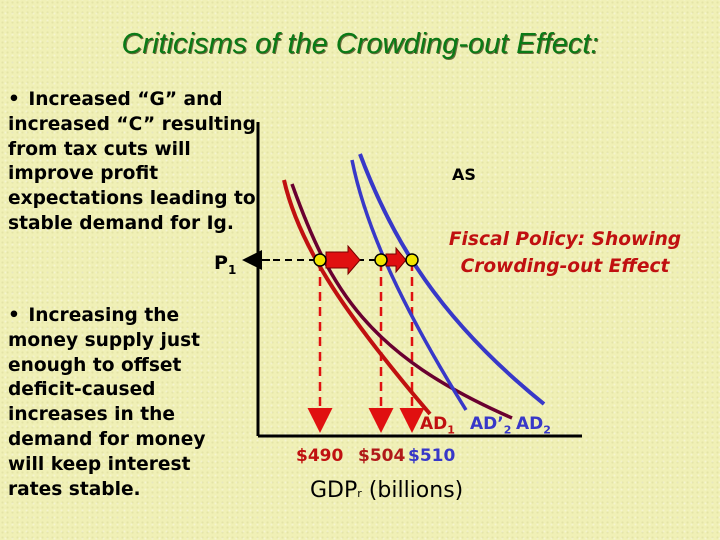 The image size is (720, 540). Describe the element at coordinates (533, 425) in the screenshot. I see `ad2-label: AD2` at that location.